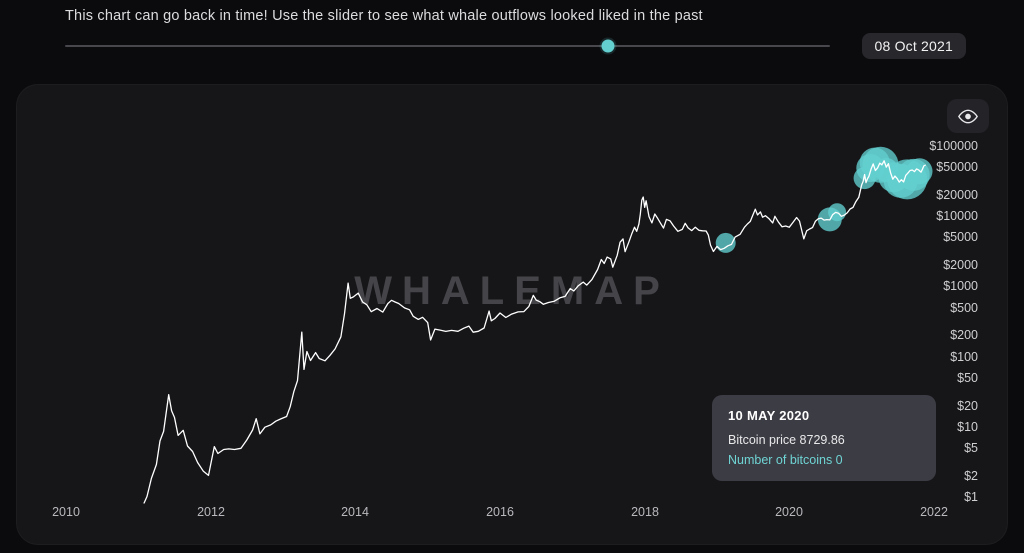 This screenshot has height=553, width=1024. I want to click on whale-outflow-bubble, so click(725, 242).